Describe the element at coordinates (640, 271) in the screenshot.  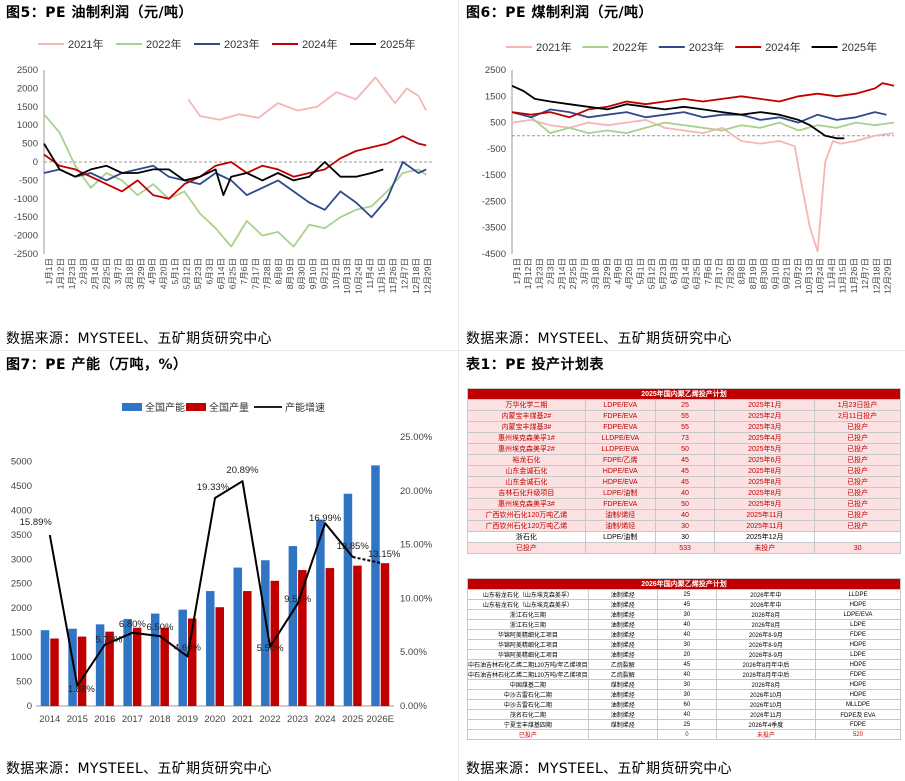
I see `fig6-x-tick: 5月1日` at that location.